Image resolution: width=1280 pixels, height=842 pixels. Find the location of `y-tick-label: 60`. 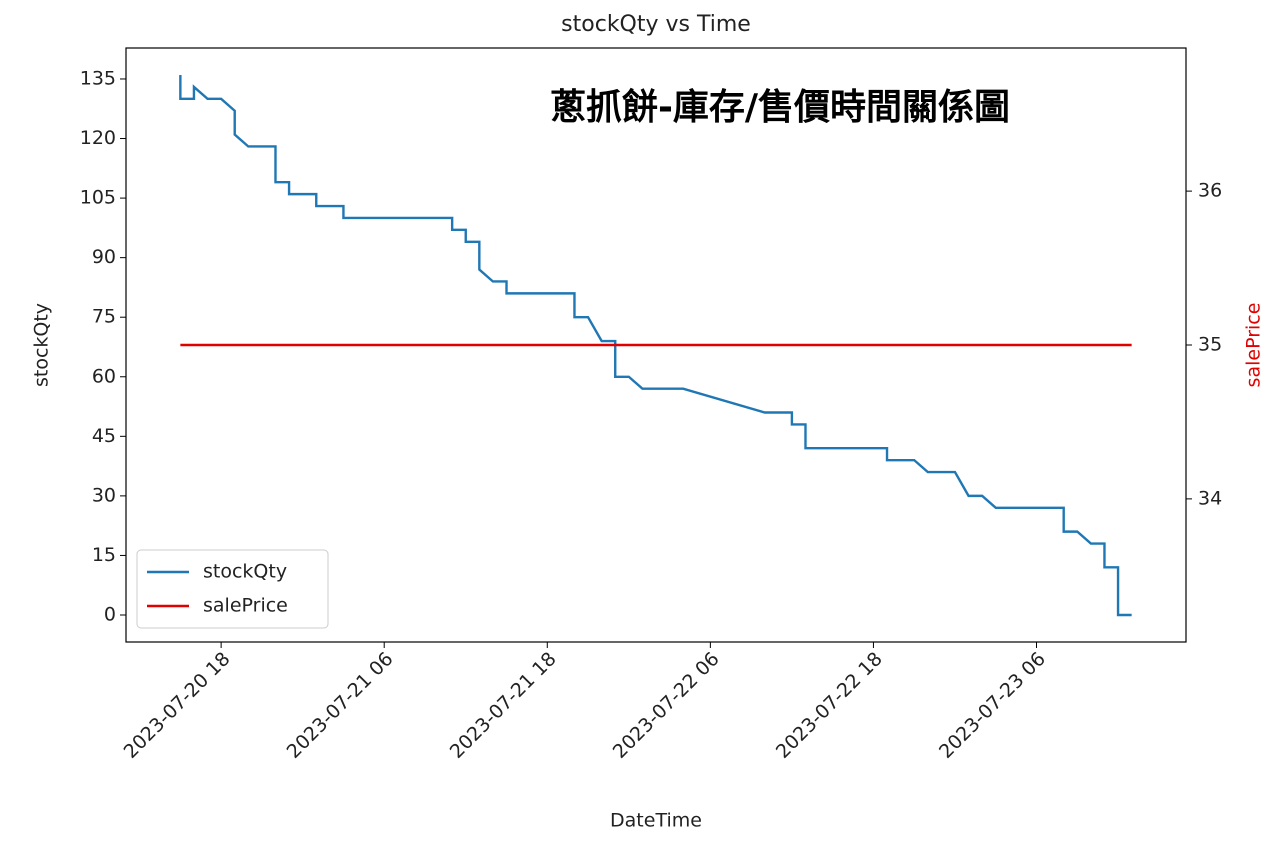

y-tick-label: 60 is located at coordinates (104, 376).